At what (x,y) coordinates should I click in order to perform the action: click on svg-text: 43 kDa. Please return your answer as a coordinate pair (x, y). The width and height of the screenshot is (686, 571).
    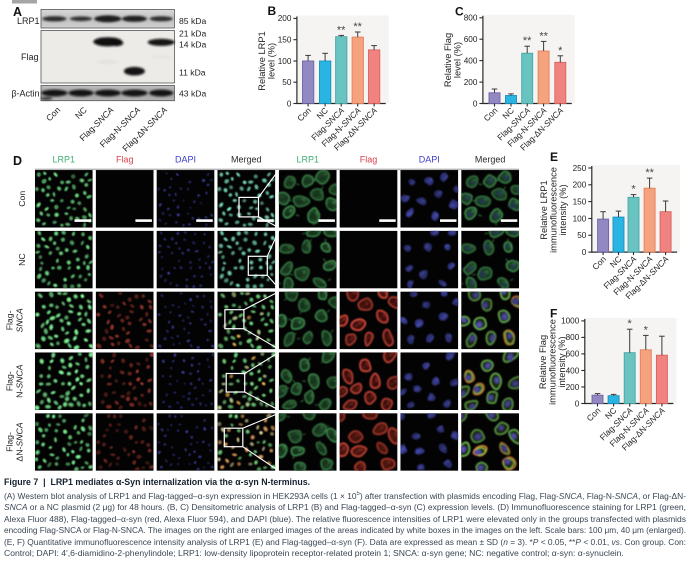
    Looking at the image, I should click on (192, 94).